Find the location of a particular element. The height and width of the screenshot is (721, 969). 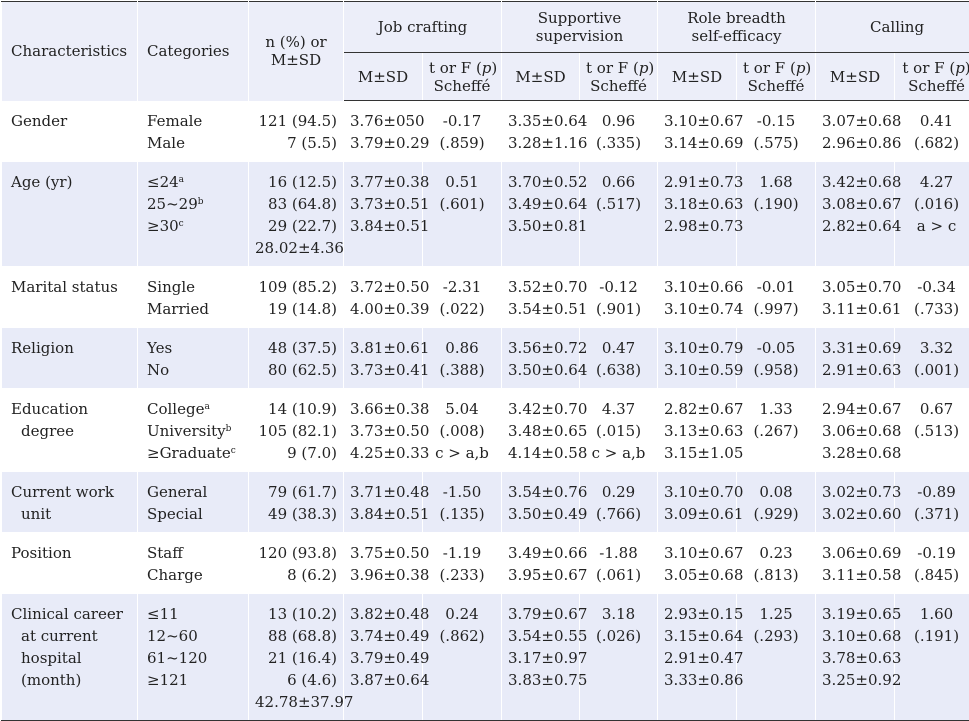

job-crafting-test-cell: 5.04(.008)c > a,b is located at coordinates (462, 430).